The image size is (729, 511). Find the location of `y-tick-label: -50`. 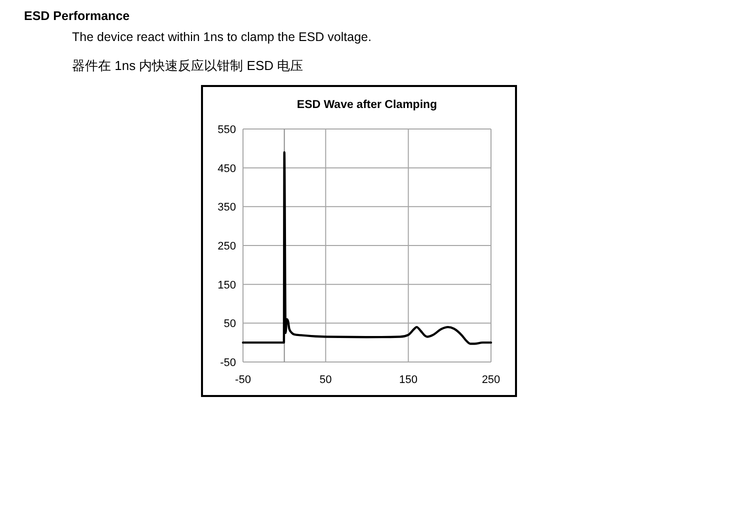

y-tick-label: -50 is located at coordinates (228, 363).